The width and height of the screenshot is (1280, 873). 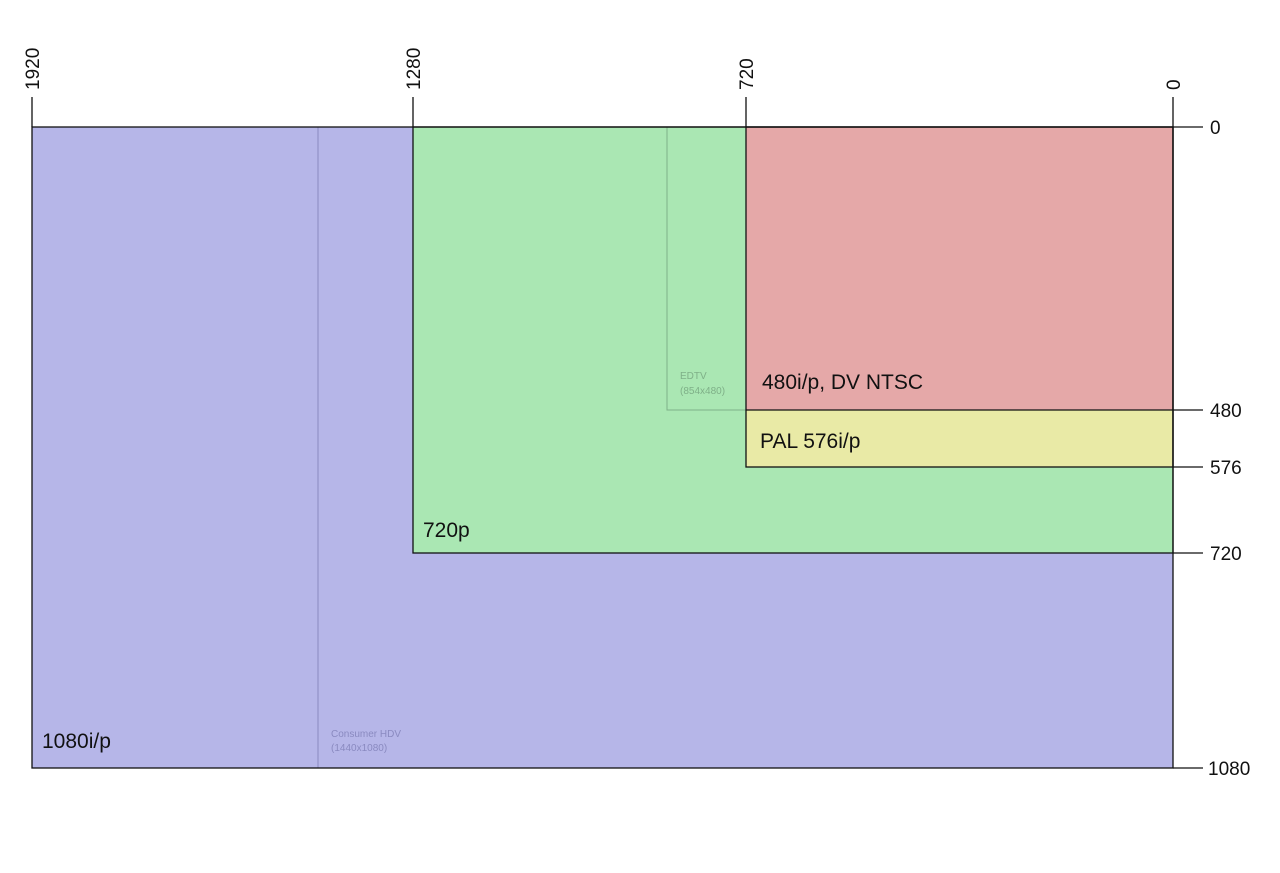 I want to click on top-label-1280: 1280, so click(x=414, y=69).